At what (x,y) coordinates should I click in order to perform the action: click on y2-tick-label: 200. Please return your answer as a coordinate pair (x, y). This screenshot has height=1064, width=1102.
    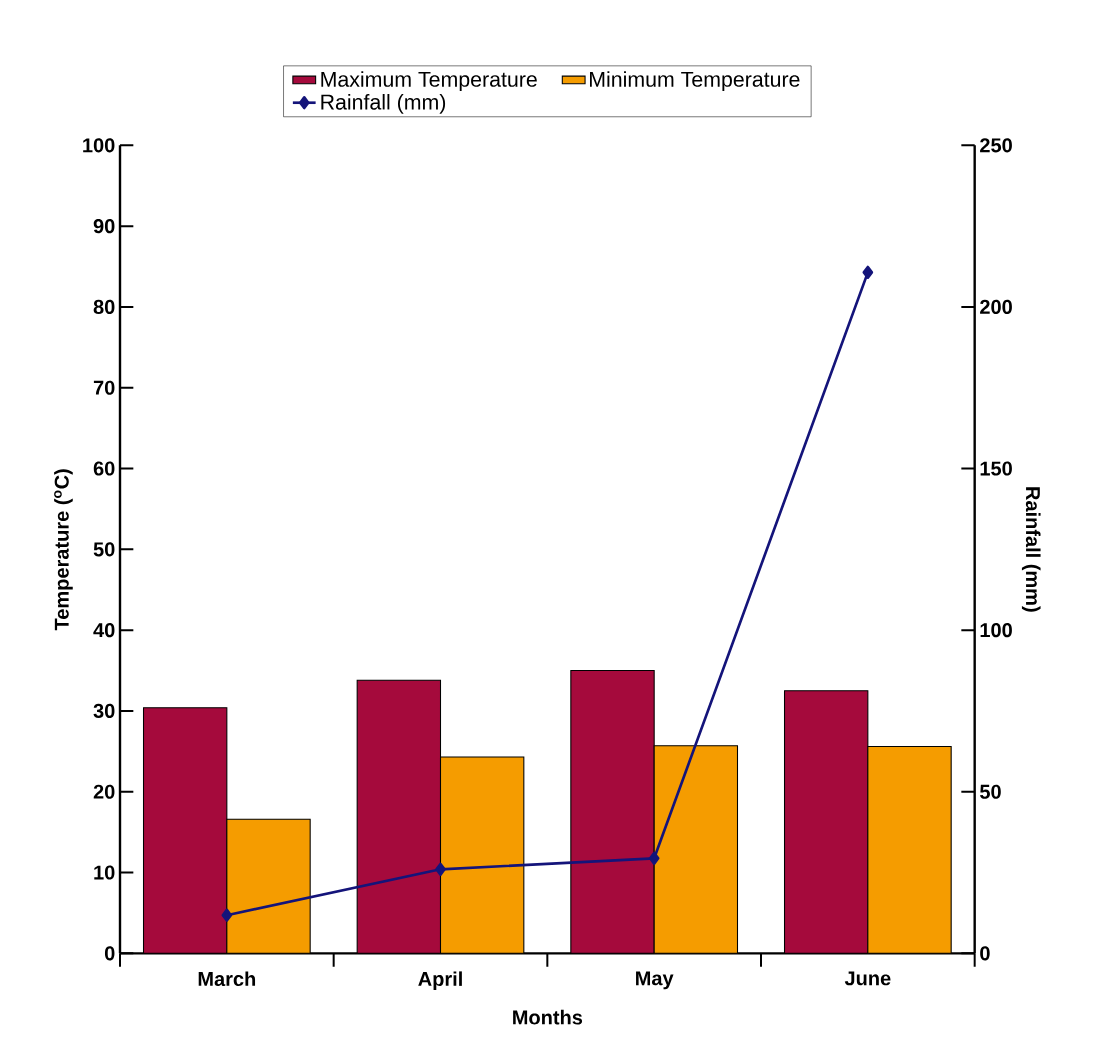
    Looking at the image, I should click on (996, 306).